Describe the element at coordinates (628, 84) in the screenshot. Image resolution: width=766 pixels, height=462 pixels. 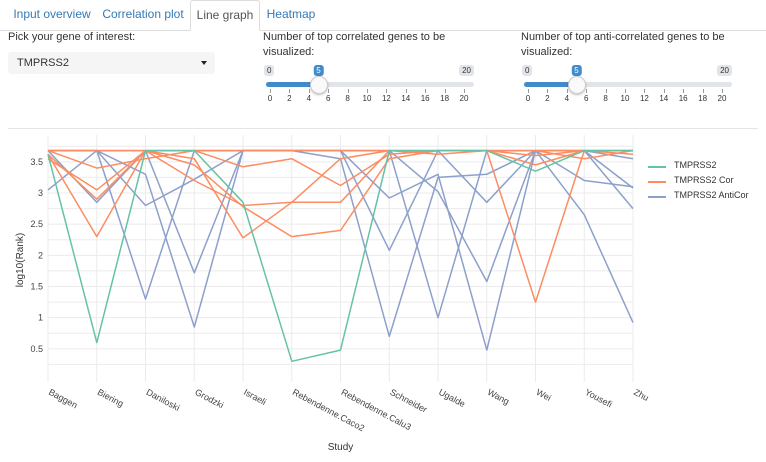
I see `anticorr-slider-track` at that location.